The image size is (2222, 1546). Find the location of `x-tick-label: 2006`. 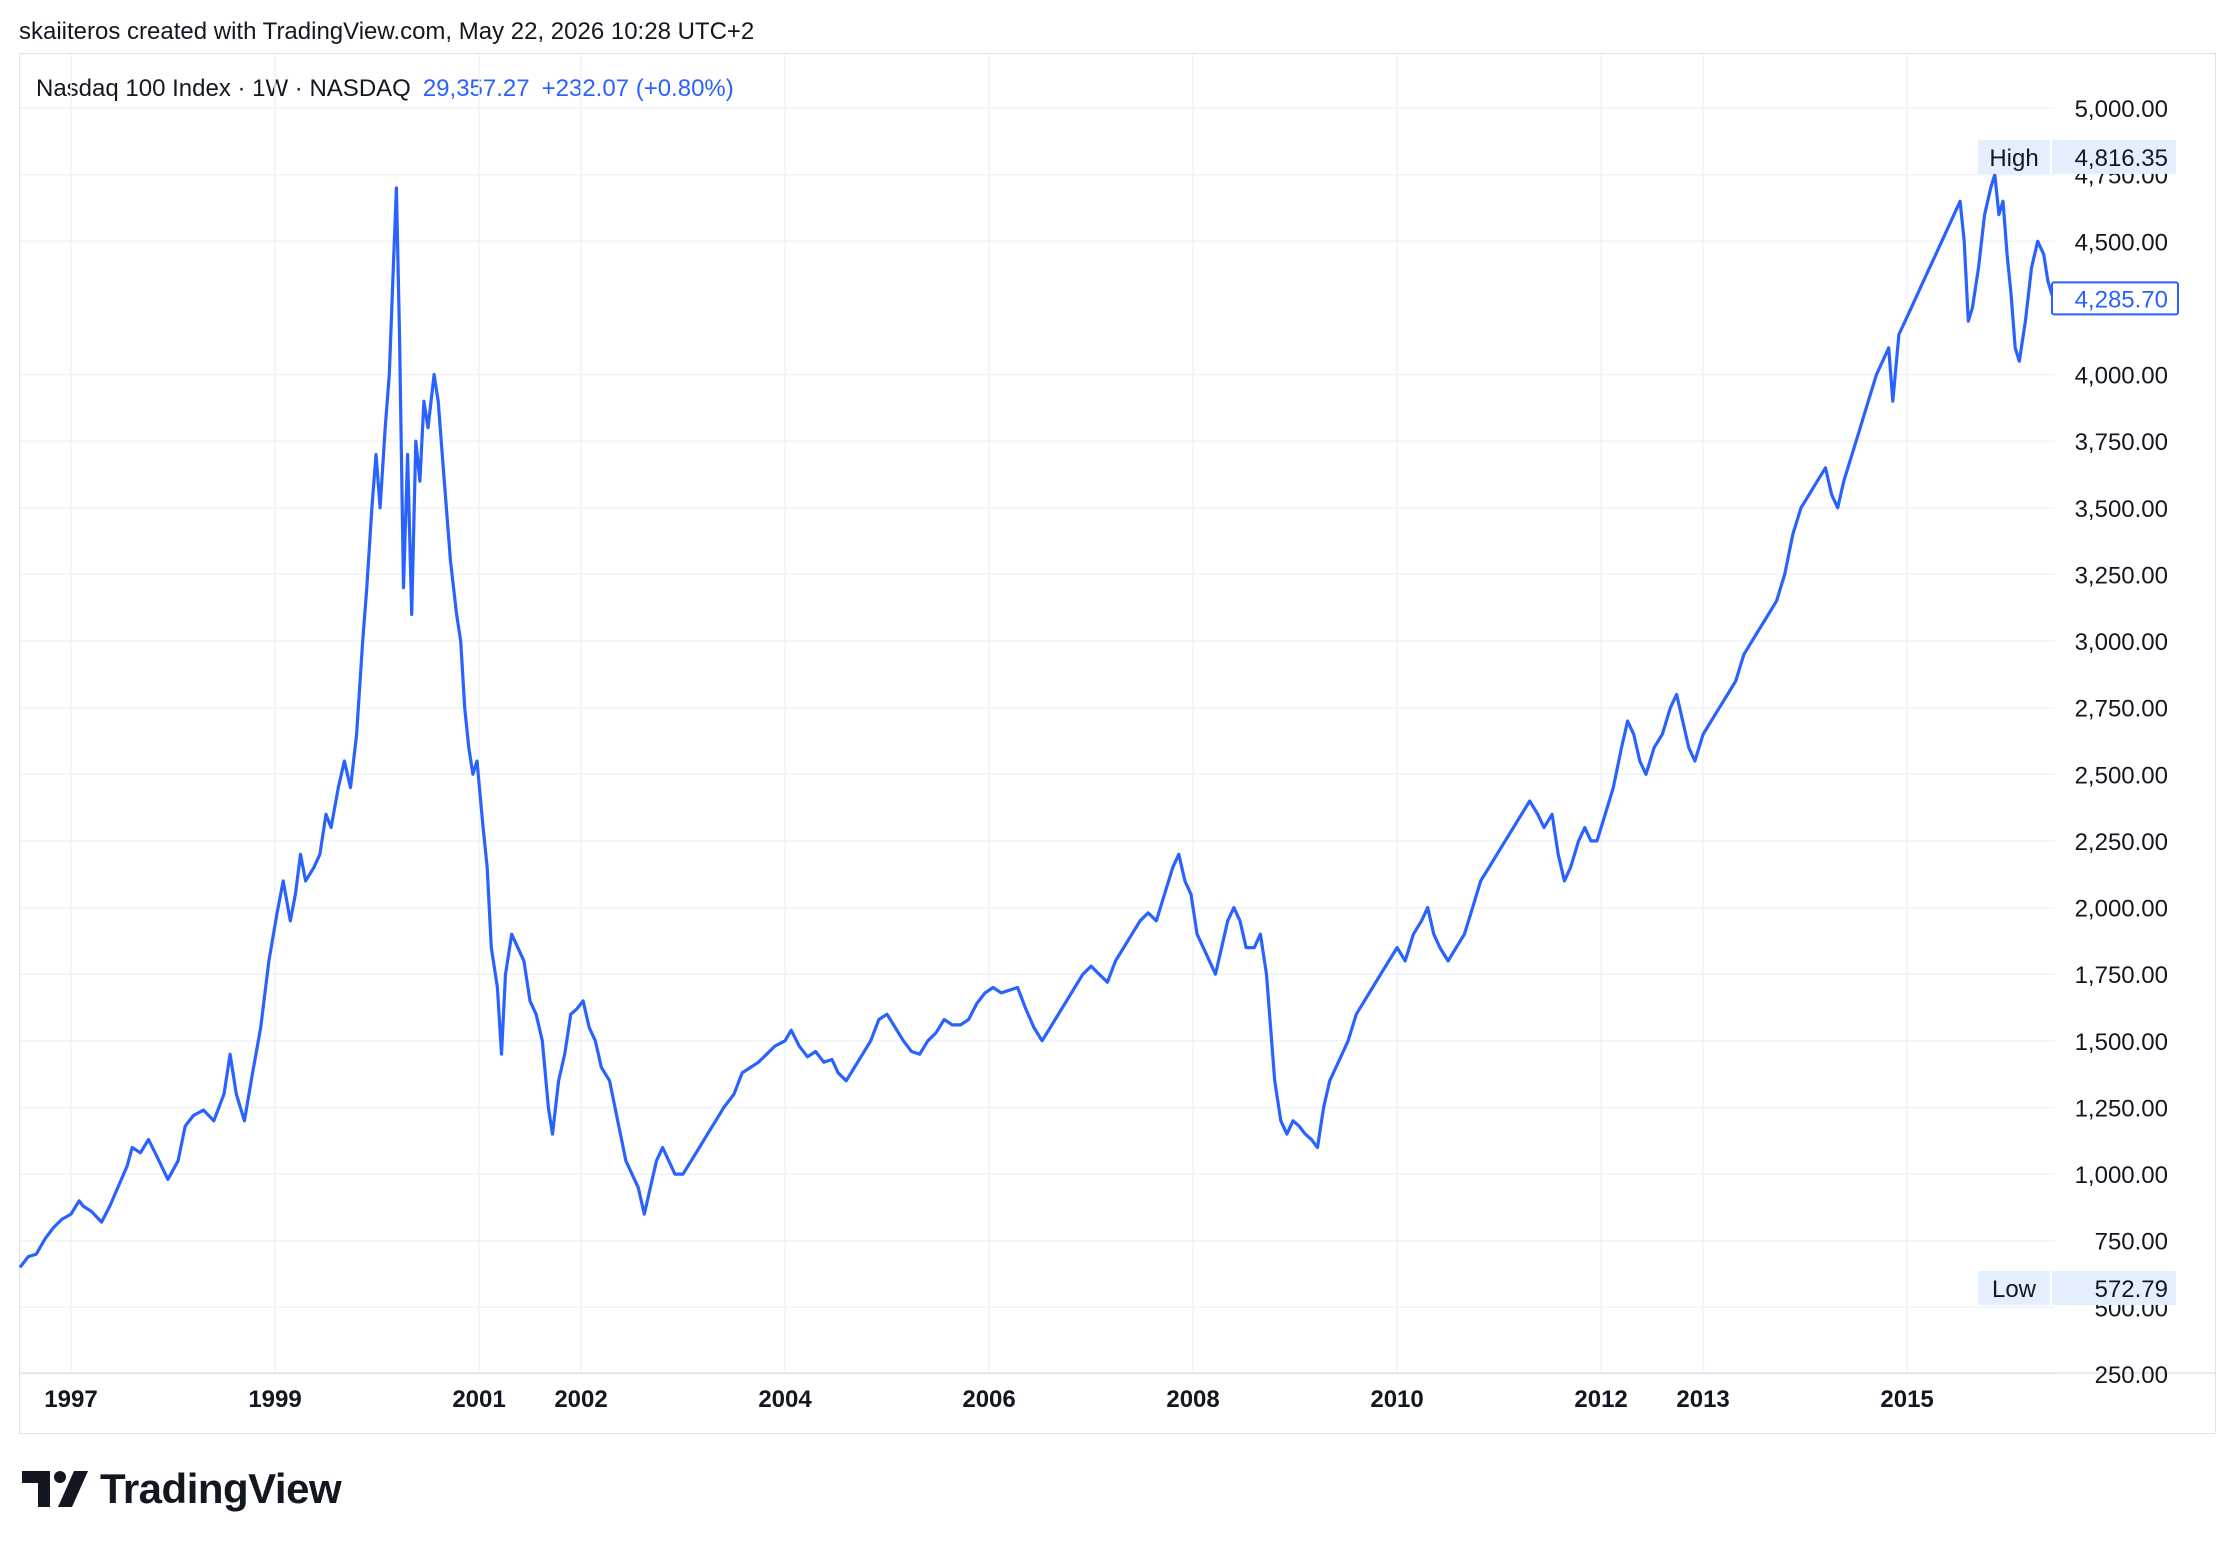

x-tick-label: 2006 is located at coordinates (988, 1399).